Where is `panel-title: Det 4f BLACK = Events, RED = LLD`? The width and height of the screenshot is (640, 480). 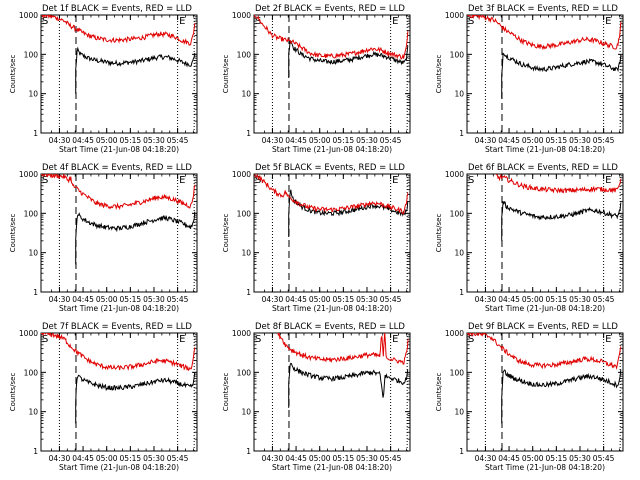 panel-title: Det 4f BLACK = Events, RED = LLD is located at coordinates (117, 168).